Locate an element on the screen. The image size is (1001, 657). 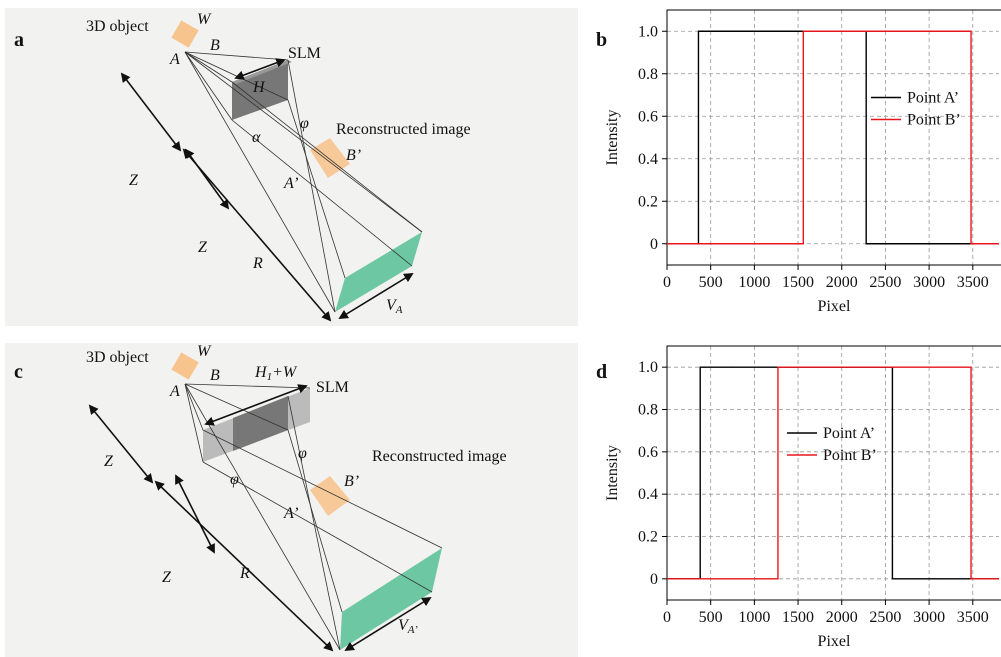
label: VA is located at coordinates (394, 306).